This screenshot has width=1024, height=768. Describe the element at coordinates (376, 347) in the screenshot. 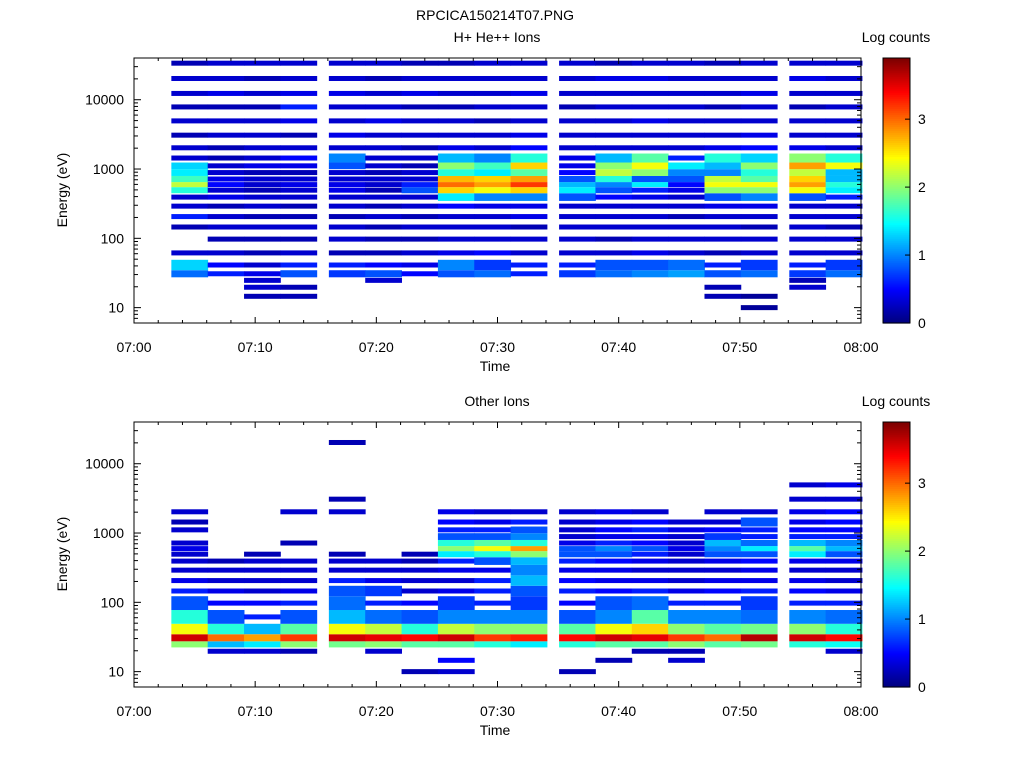

I see `x-tick-label: 07:20` at that location.